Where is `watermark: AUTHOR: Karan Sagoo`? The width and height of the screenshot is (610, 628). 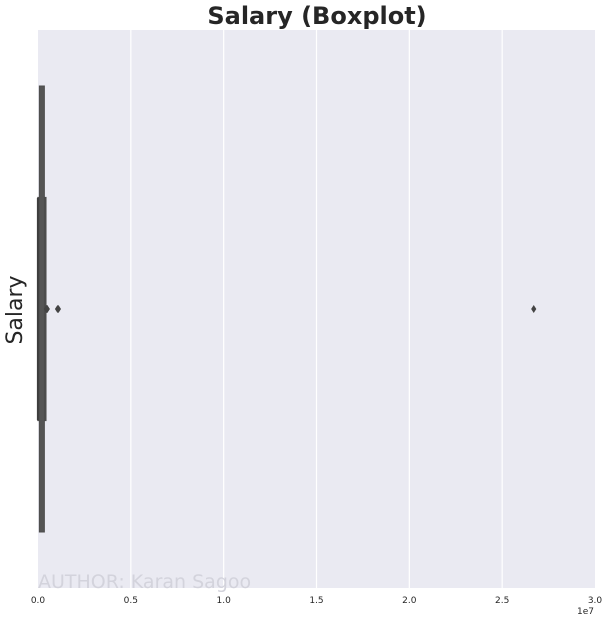
watermark: AUTHOR: Karan Sagoo is located at coordinates (144, 582).